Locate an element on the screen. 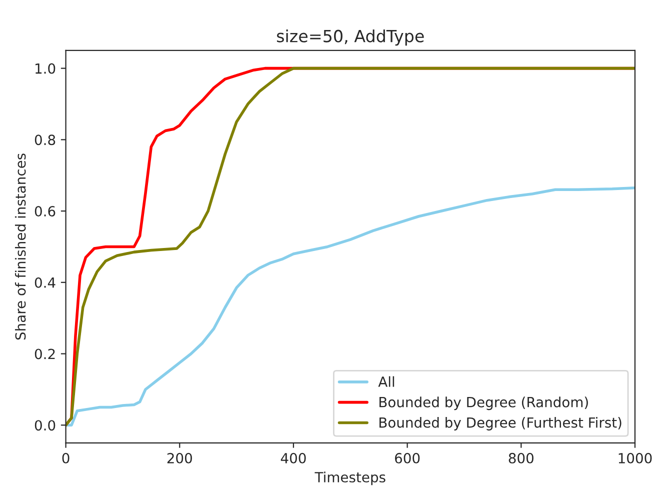 The image size is (658, 490). y-axis-title: Share of finished instances is located at coordinates (20, 247).